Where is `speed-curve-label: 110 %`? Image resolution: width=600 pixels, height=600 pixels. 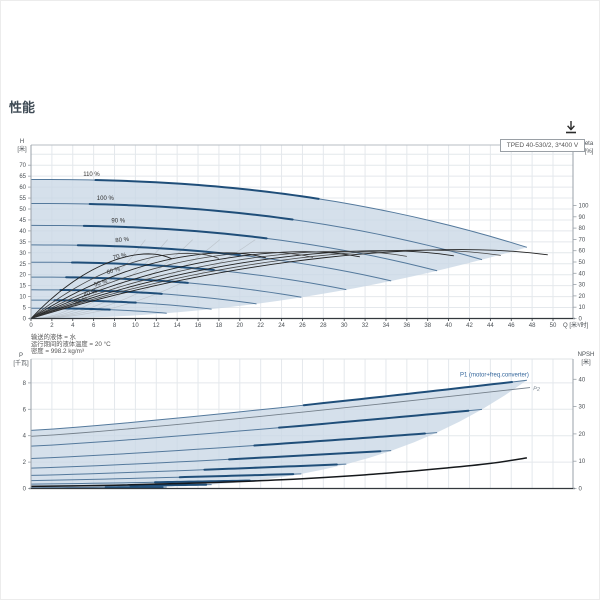
speed-curve-label: 110 % is located at coordinates (91, 175).